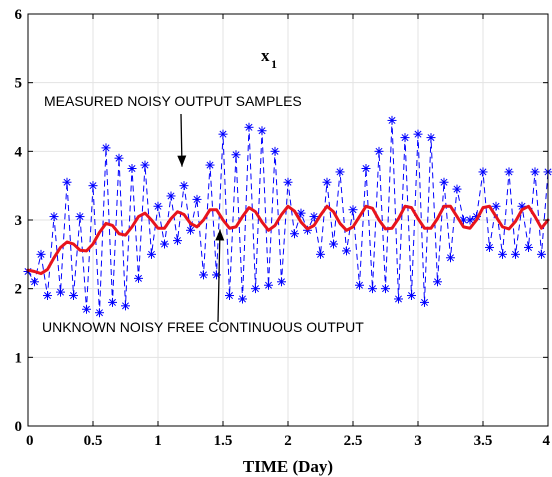  What do you see at coordinates (158, 441) in the screenshot?
I see `x-tick-label: 1` at bounding box center [158, 441].